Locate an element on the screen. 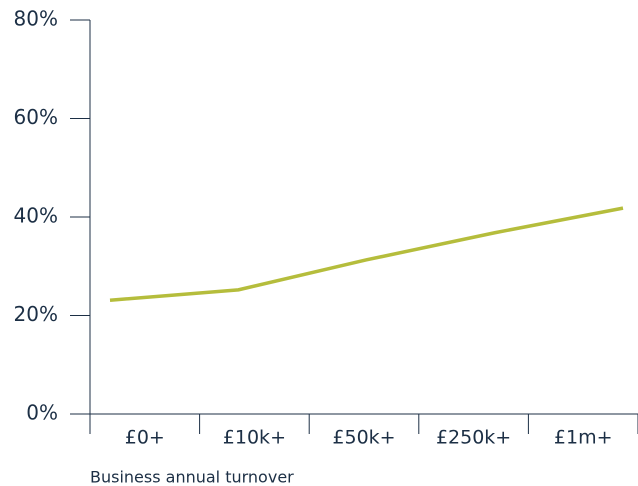  y-tick-label: 80% is located at coordinates (36, 19).